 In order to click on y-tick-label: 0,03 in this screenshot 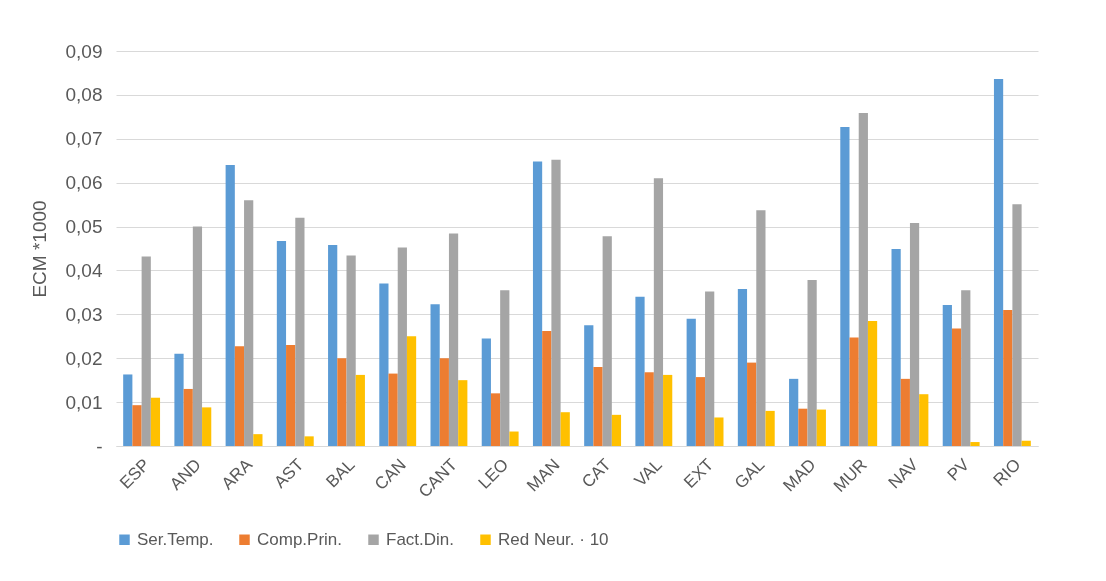, I will do `click(84, 314)`.